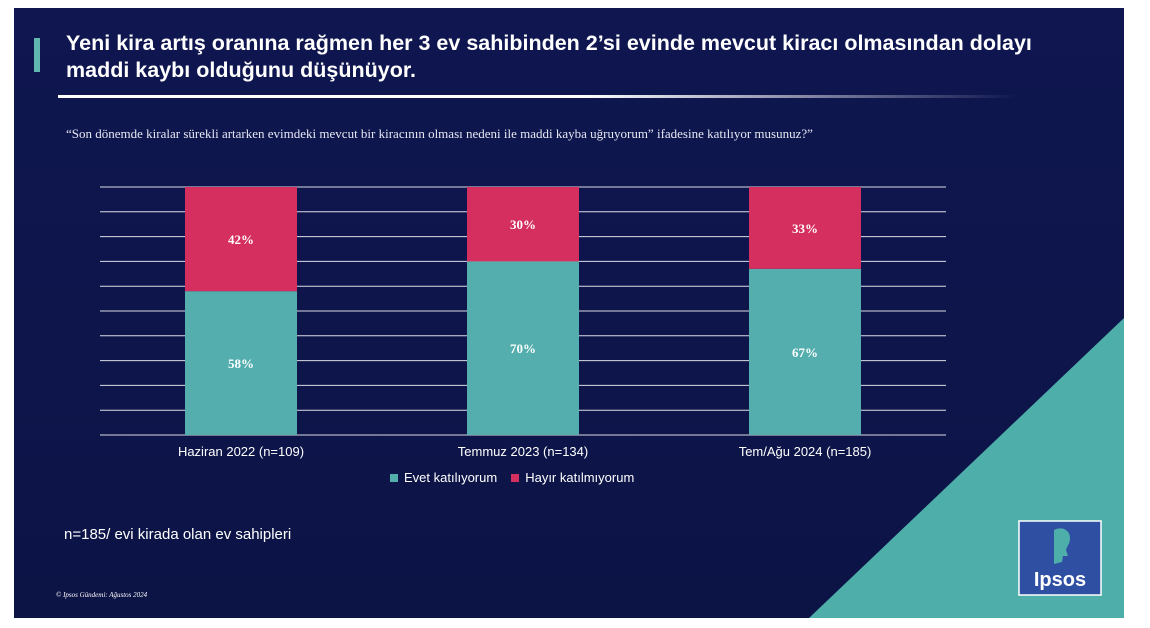  Describe the element at coordinates (178, 534) in the screenshot. I see `sample-footnote: n=185/ evi kirada olan ev sahipleri` at that location.